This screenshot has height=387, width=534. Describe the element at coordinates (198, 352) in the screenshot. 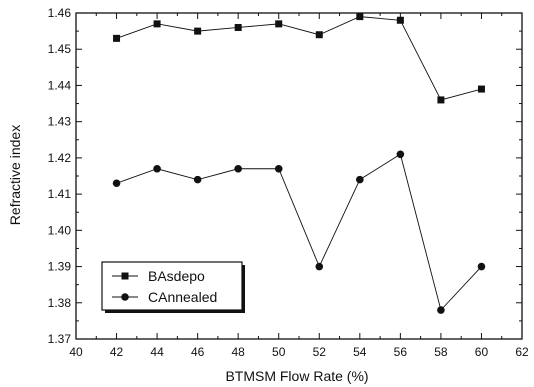

I see `x-tick-label: 46` at that location.